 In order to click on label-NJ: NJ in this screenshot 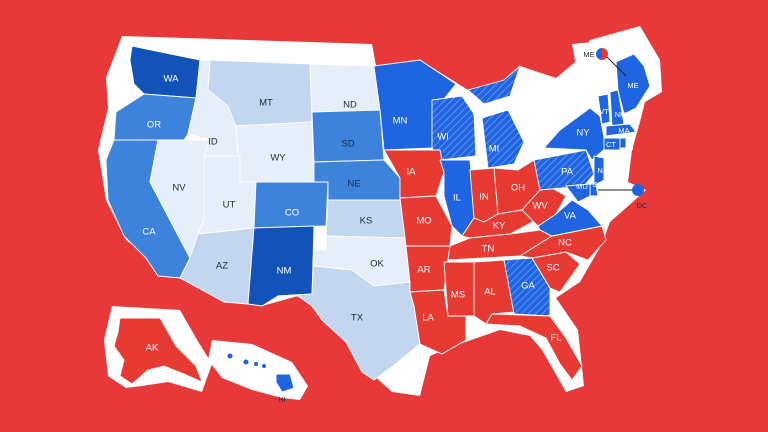, I will do `click(601, 170)`.